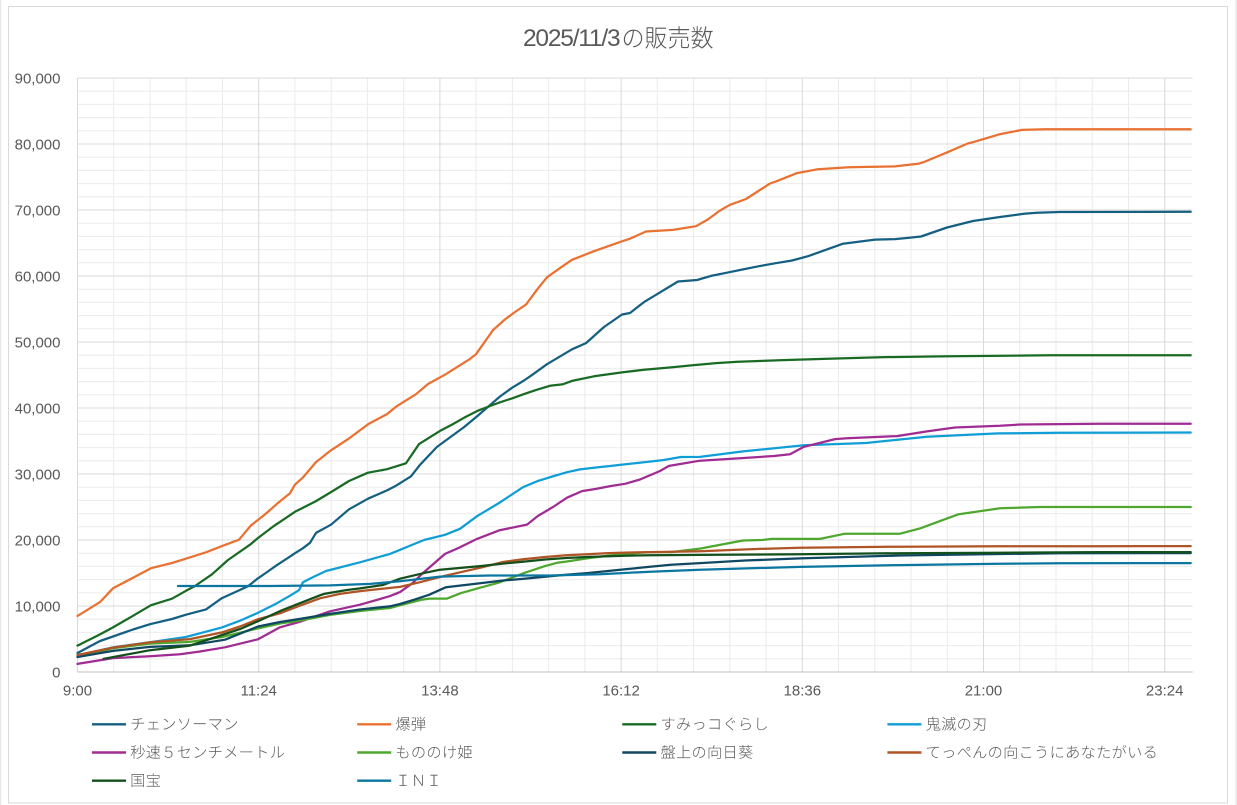  I want to click on svg-text: 23:24, so click(1165, 691).